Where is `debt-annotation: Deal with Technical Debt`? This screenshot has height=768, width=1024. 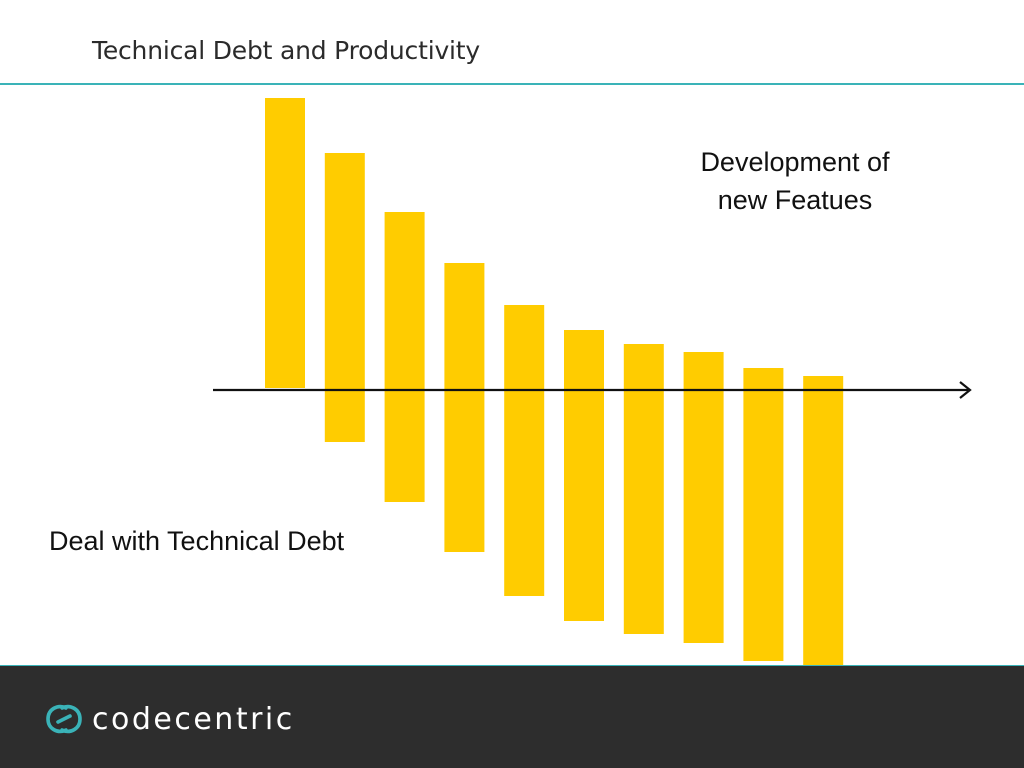
debt-annotation: Deal with Technical Debt is located at coordinates (197, 541).